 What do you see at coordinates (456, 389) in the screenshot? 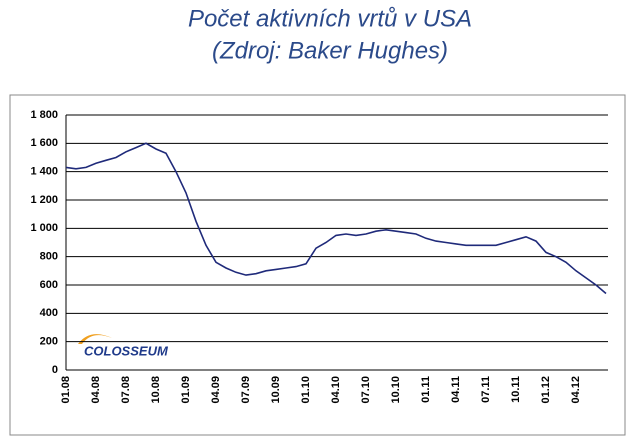
I see `x-tick-label: 04.11` at bounding box center [456, 389].